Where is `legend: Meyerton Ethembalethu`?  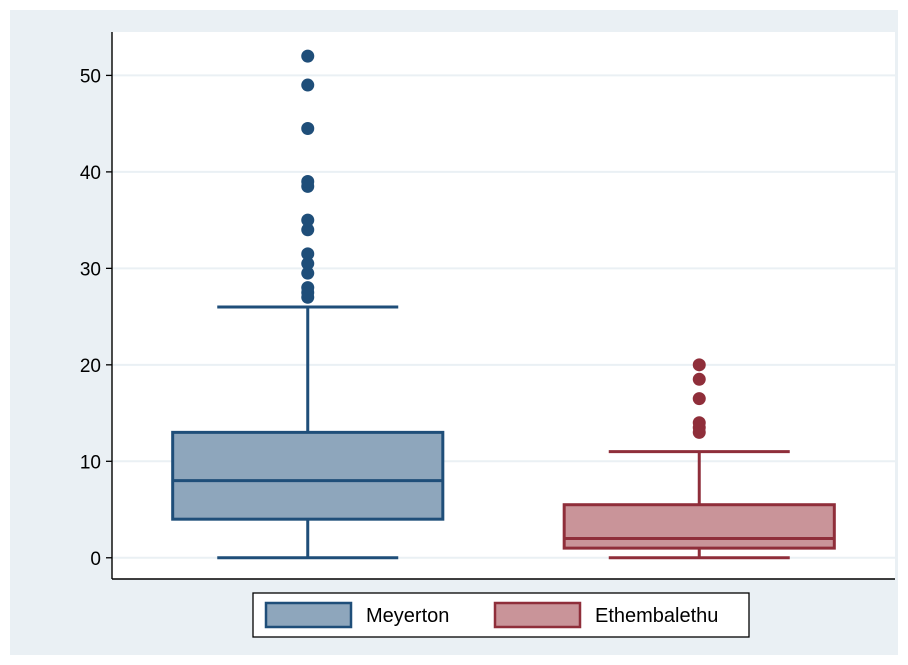 legend: Meyerton Ethembalethu is located at coordinates (501, 615).